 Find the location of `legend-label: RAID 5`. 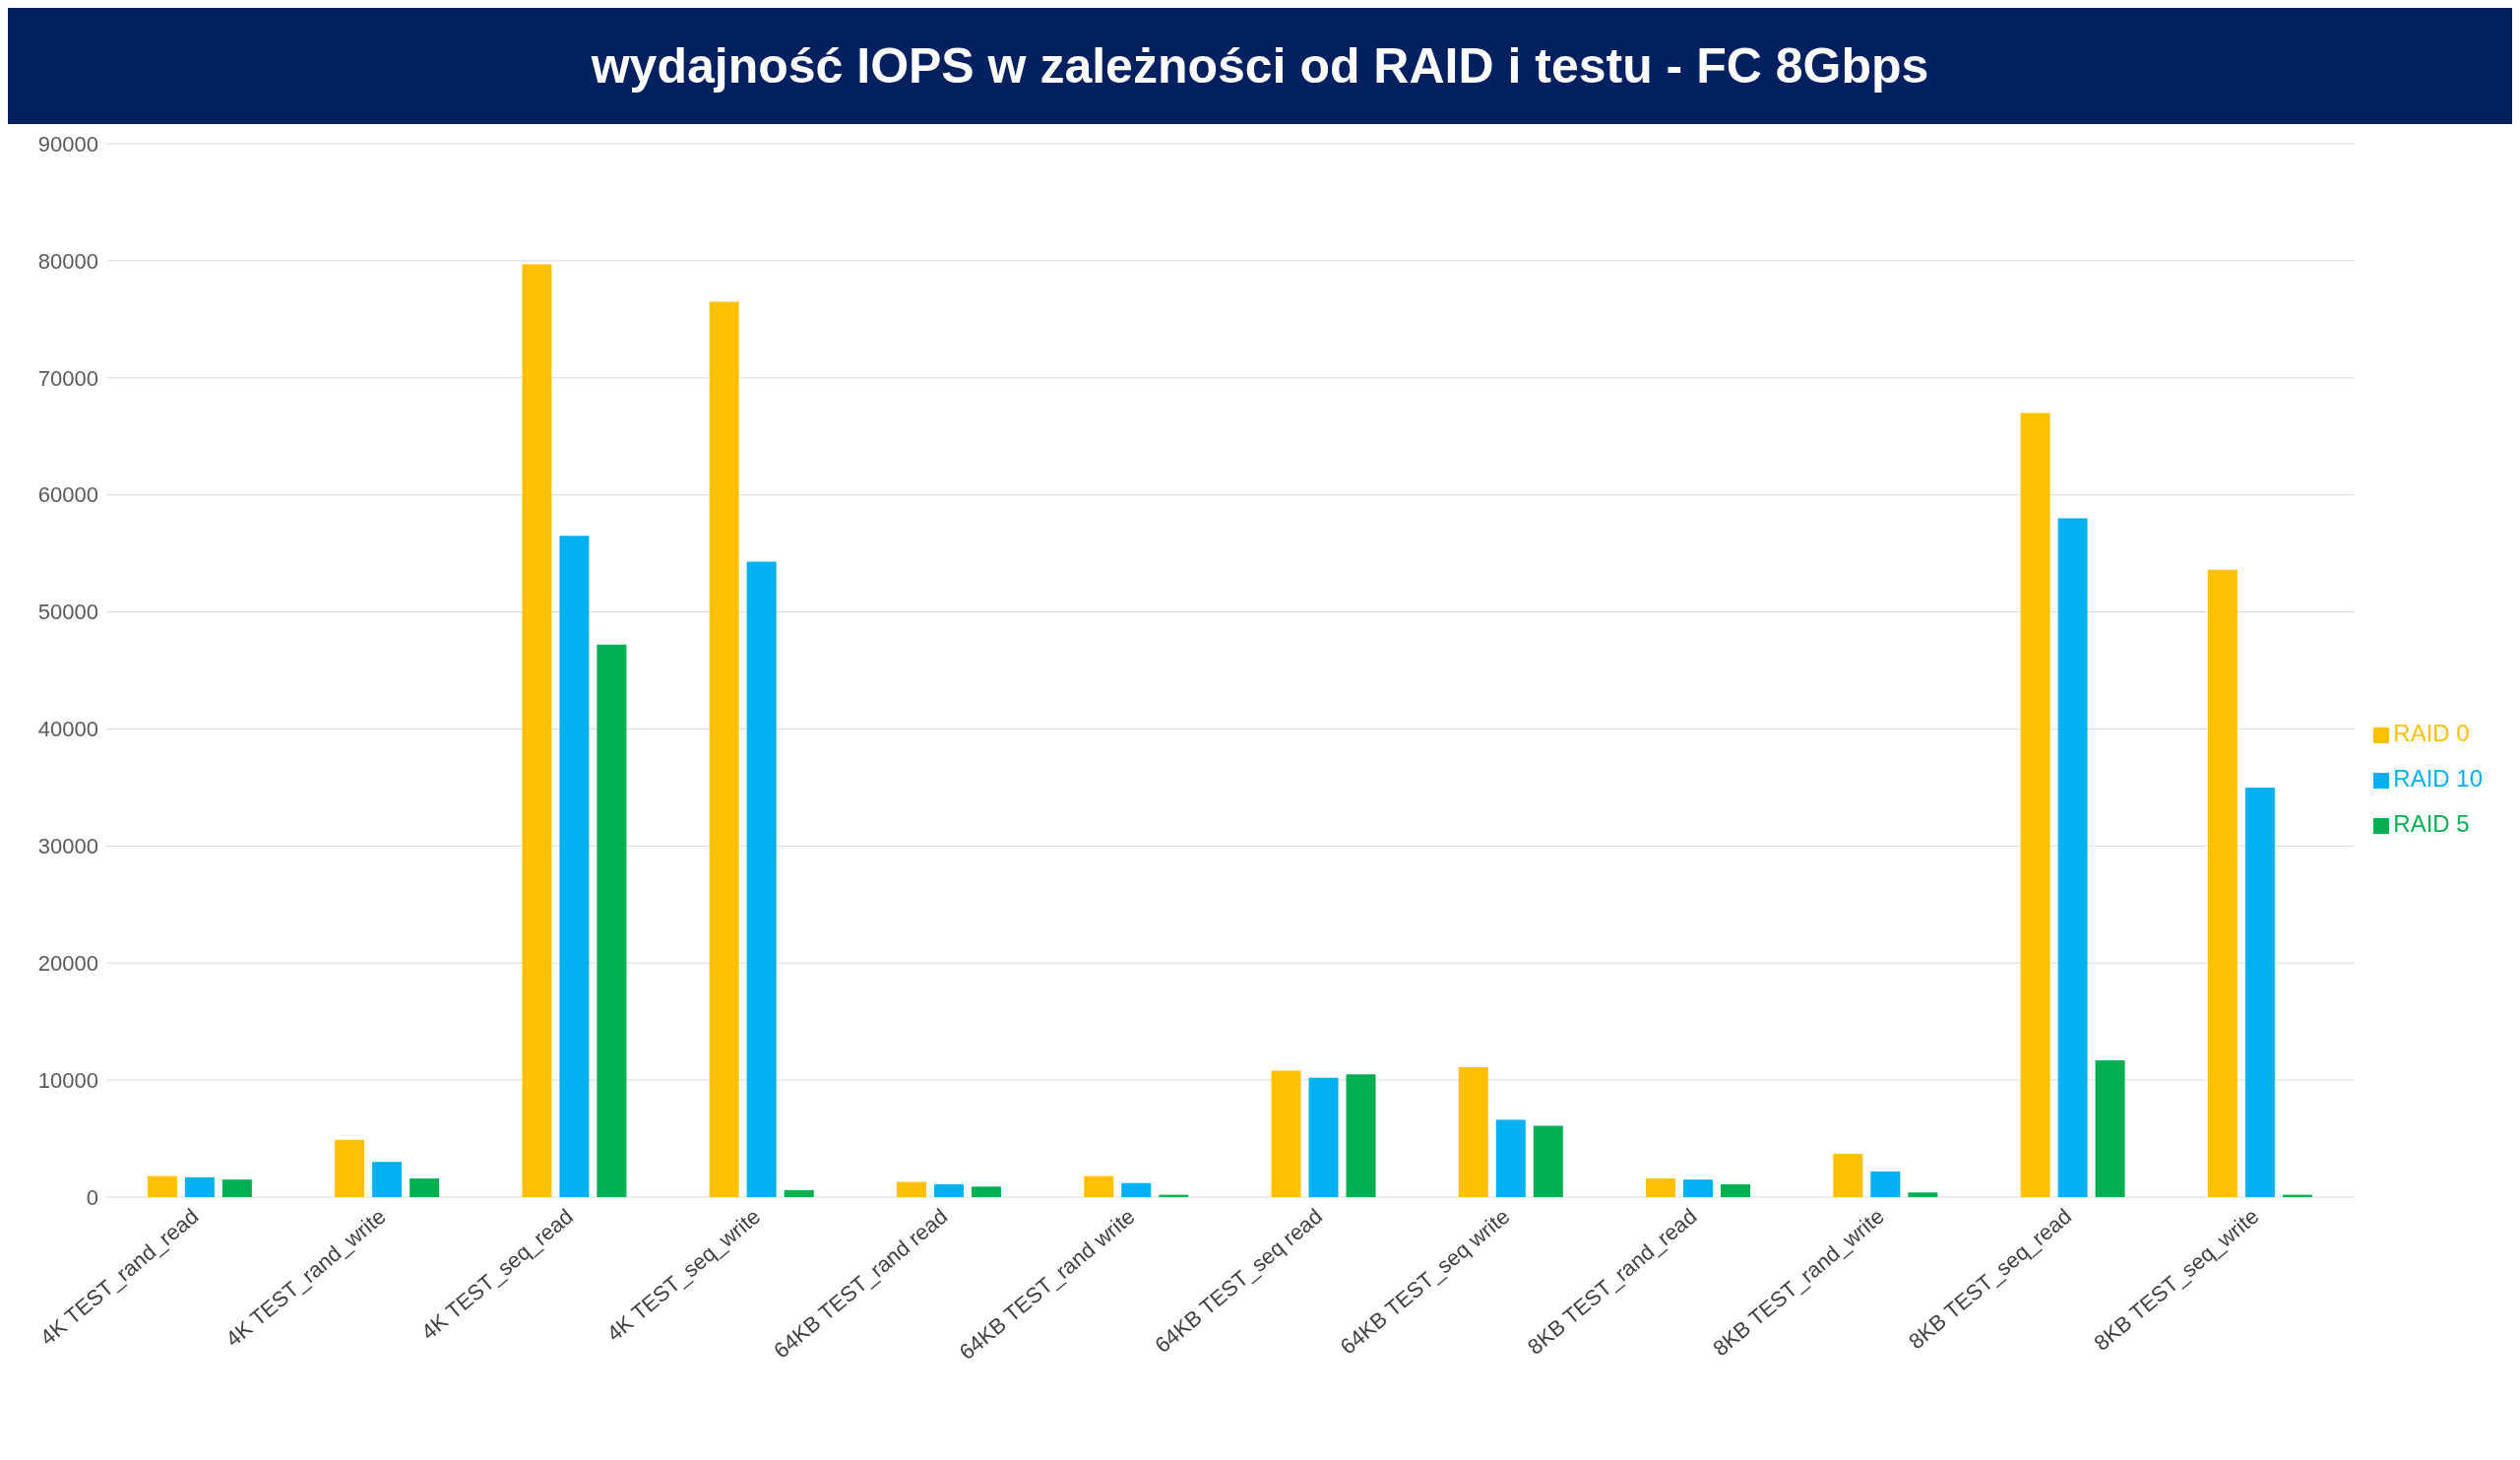

legend-label: RAID 5 is located at coordinates (2431, 823).